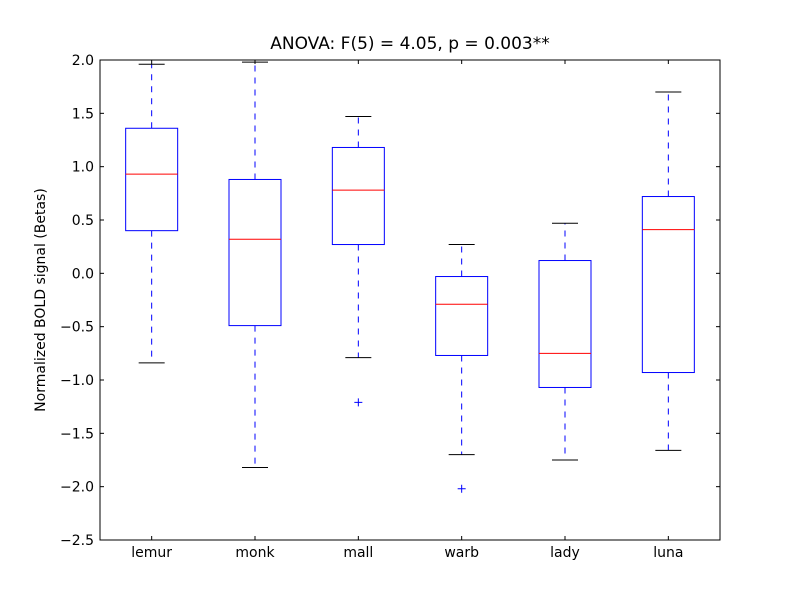 The width and height of the screenshot is (800, 600). I want to click on y-tick-label: 0.0, so click(83, 274).